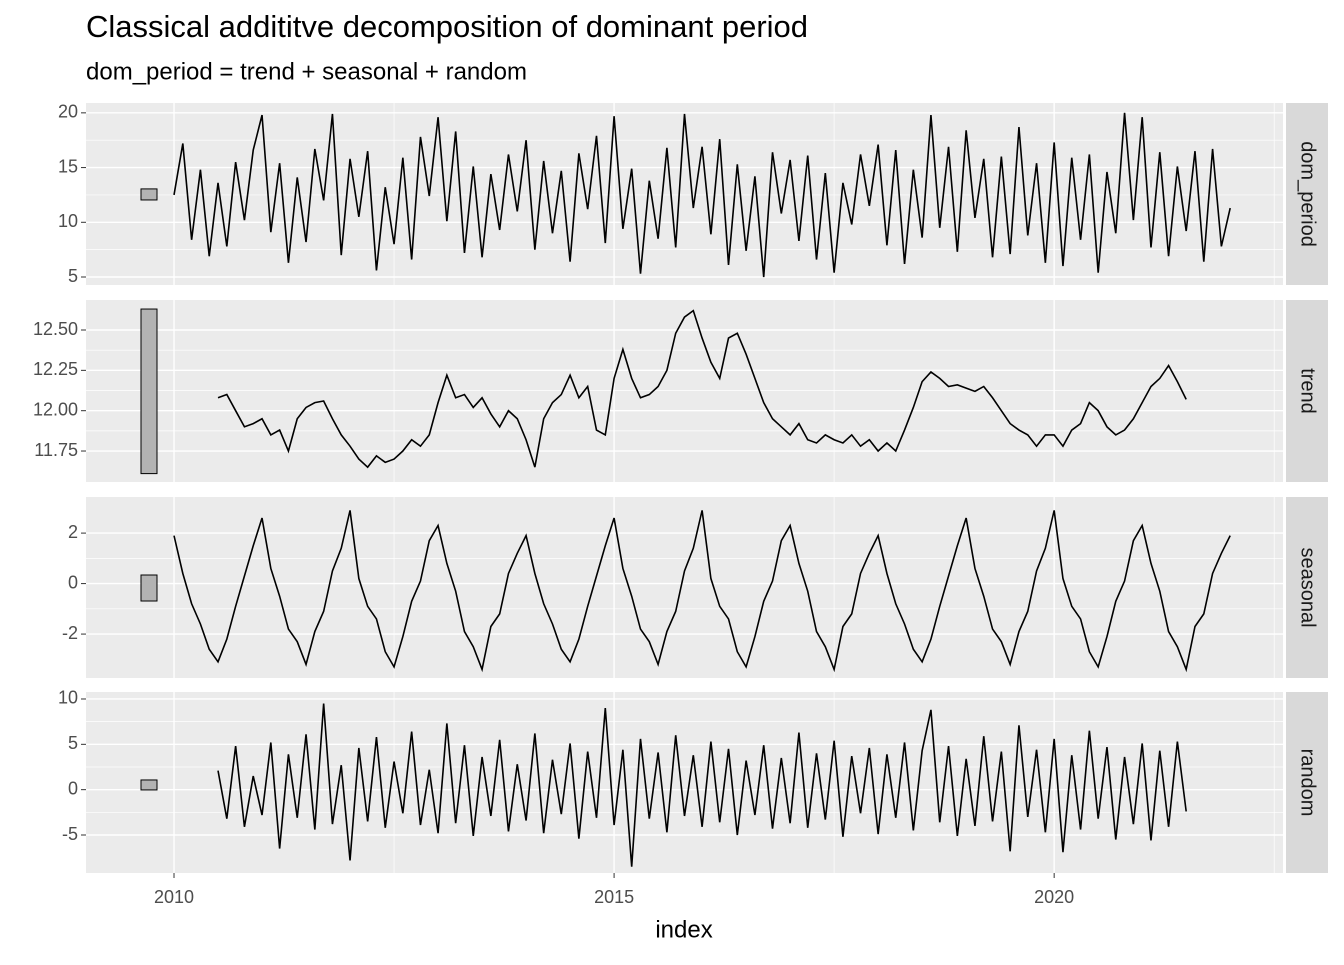 The height and width of the screenshot is (965, 1344). I want to click on facet-label: seasonal, so click(1308, 587).